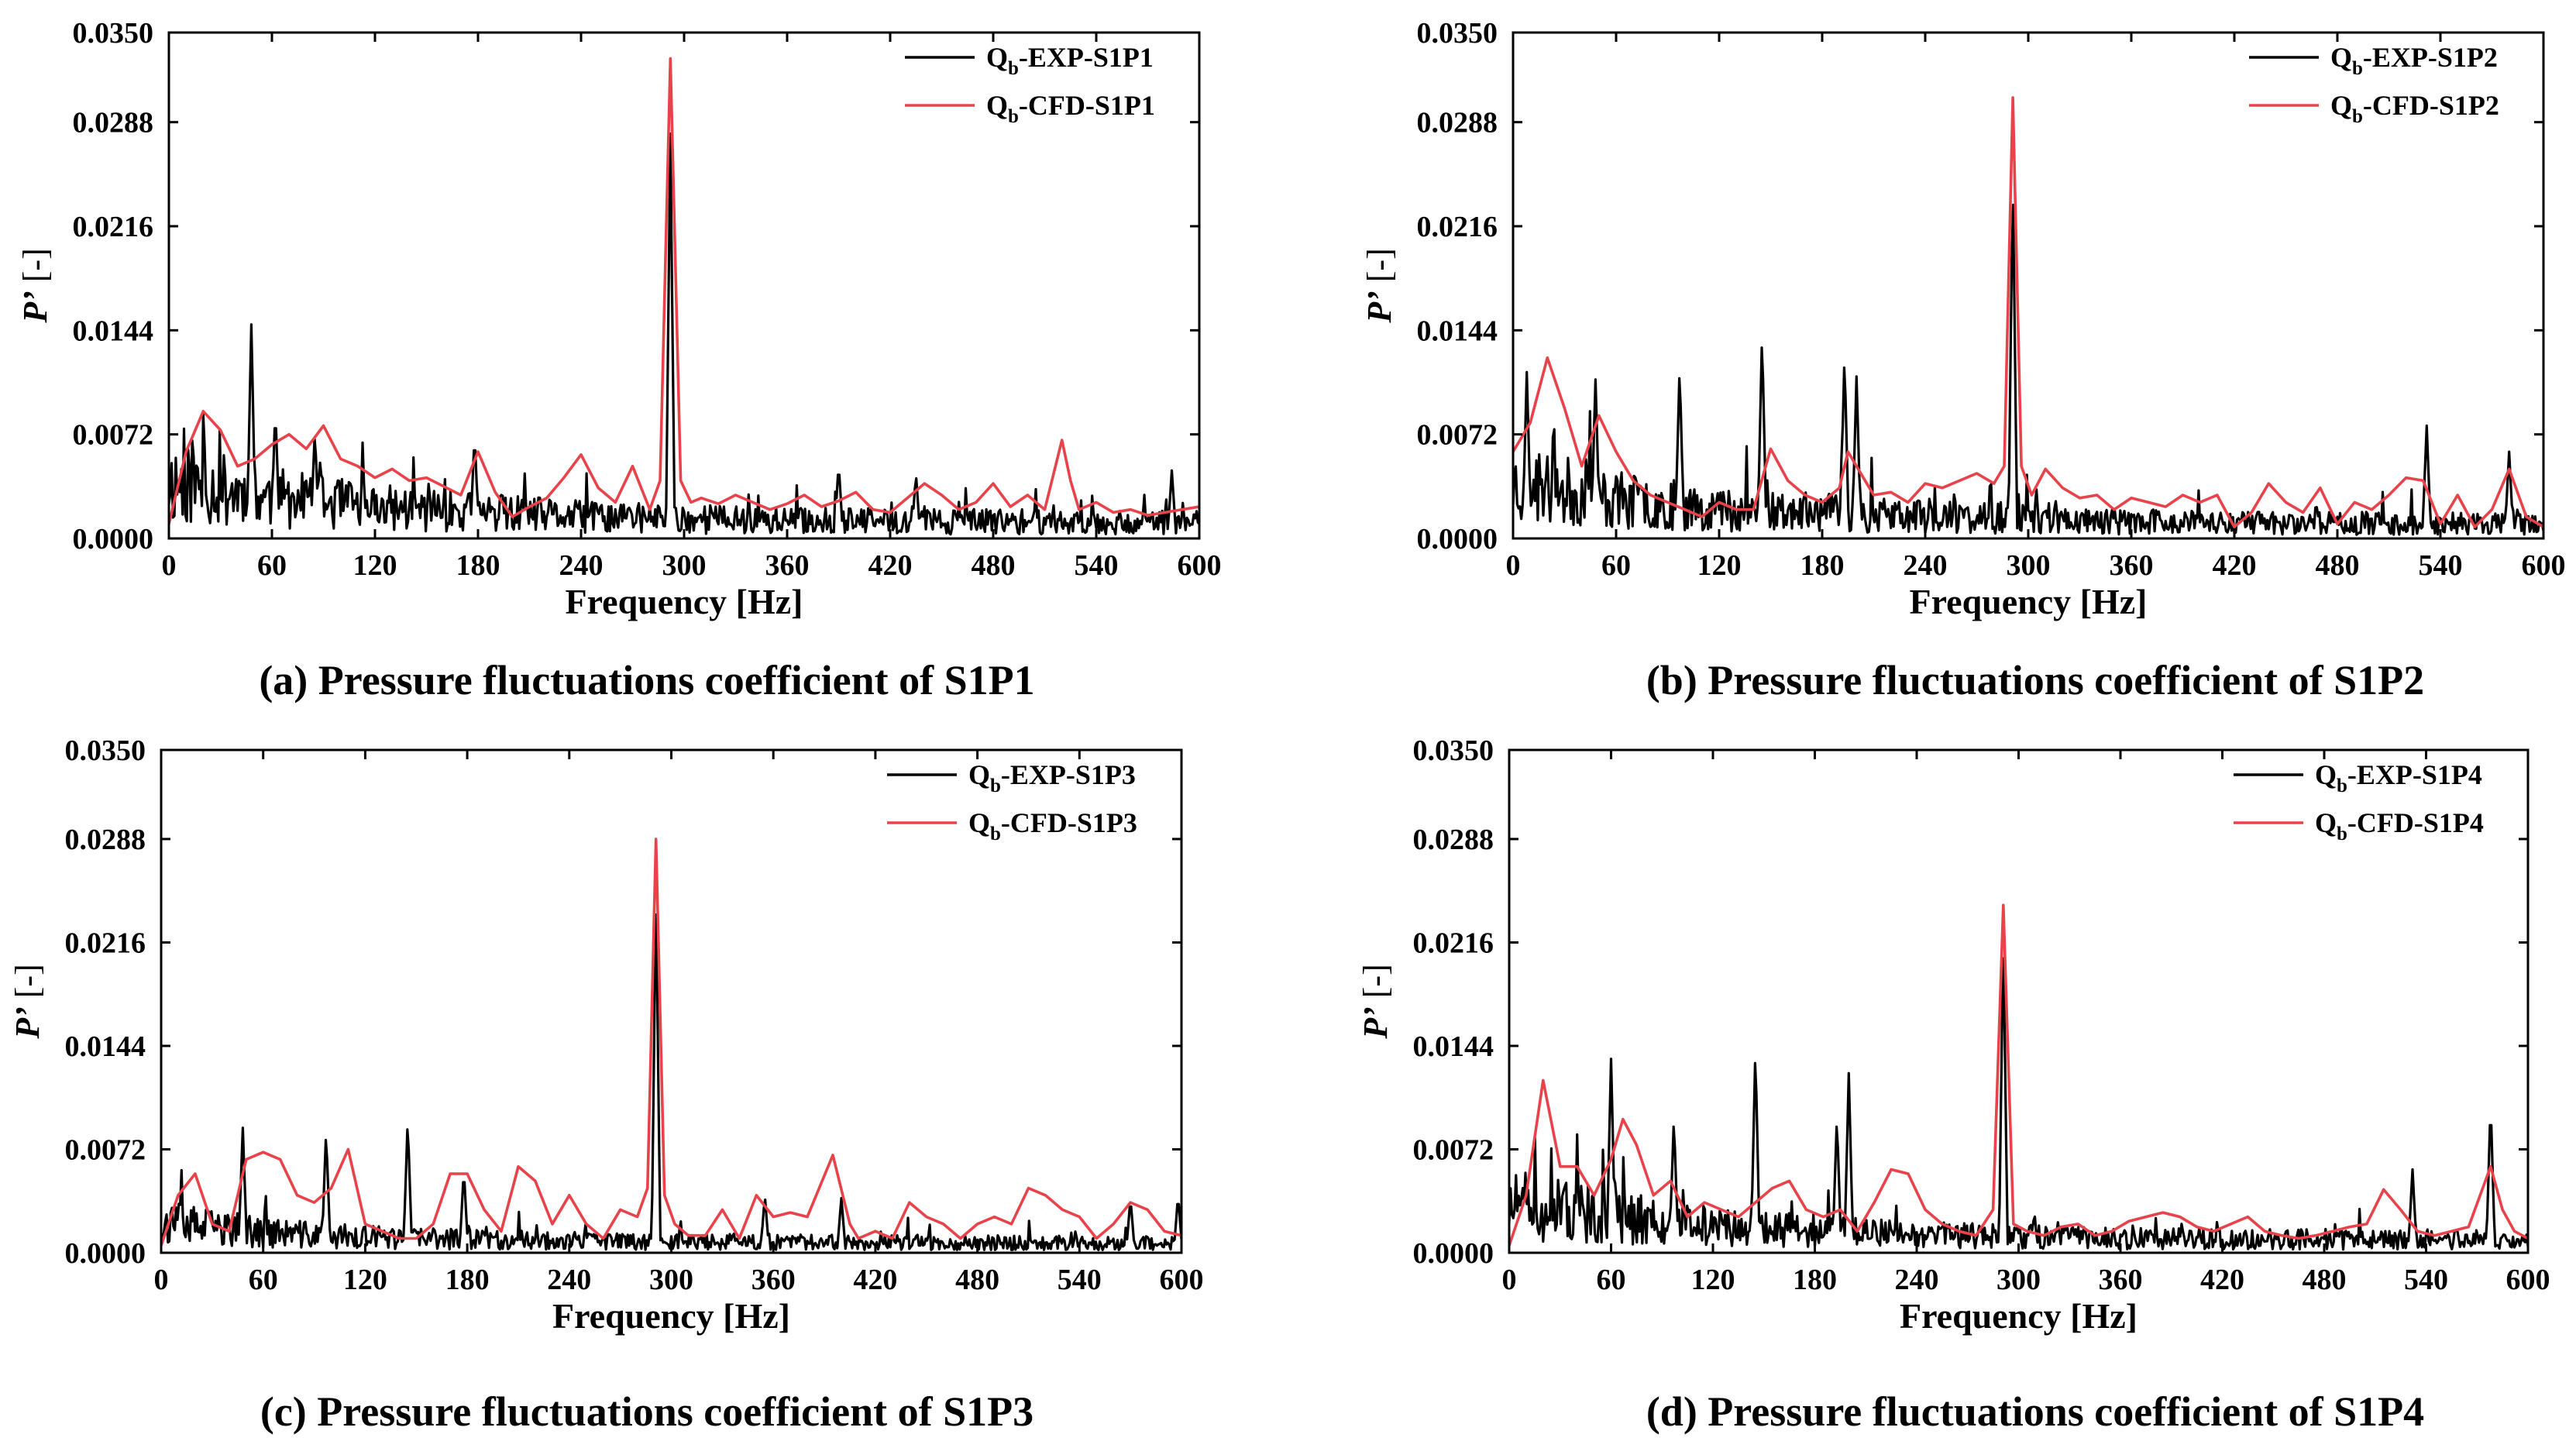 This screenshot has height=1448, width=2576. I want to click on legend-entry-Qb-CFD-S1P2: Qb-CFD-S1P2, so click(2414, 108).